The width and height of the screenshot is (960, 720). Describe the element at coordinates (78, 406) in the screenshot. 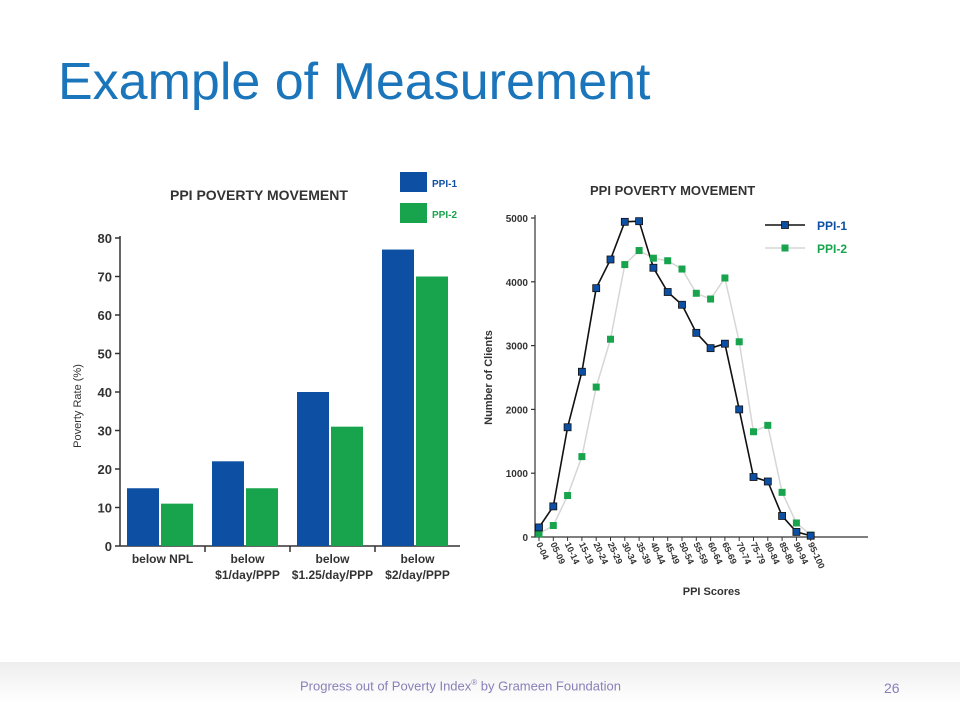

I see `bar-y-axis-label: Poverty Rate (%)` at that location.